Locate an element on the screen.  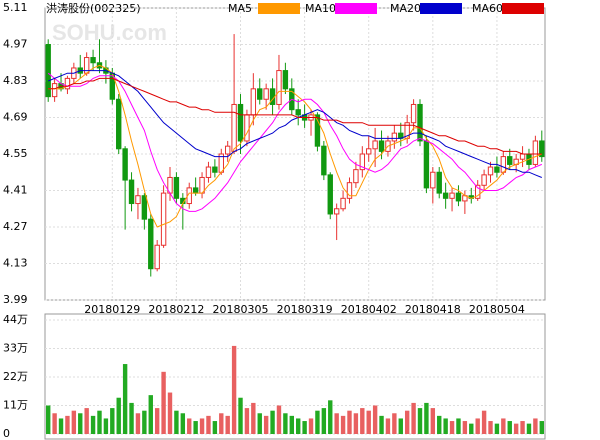
y-tick-label: 4.69 is located at coordinates (15, 117).